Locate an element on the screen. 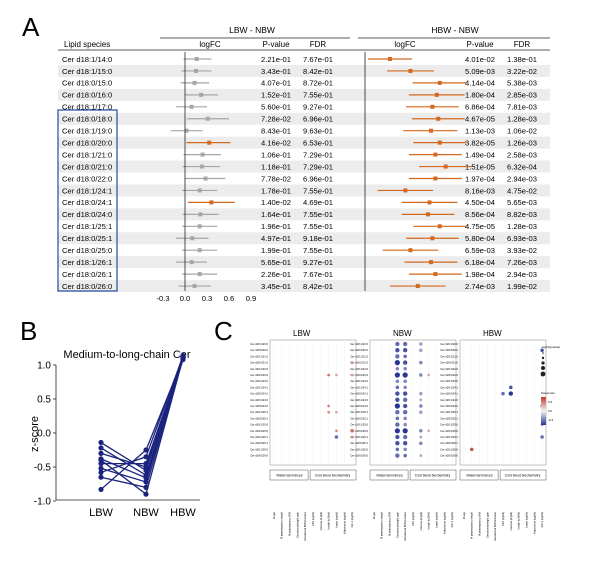 The width and height of the screenshot is (600, 574). bracket-label-maternal: Maternal indices is located at coordinates (479, 476).